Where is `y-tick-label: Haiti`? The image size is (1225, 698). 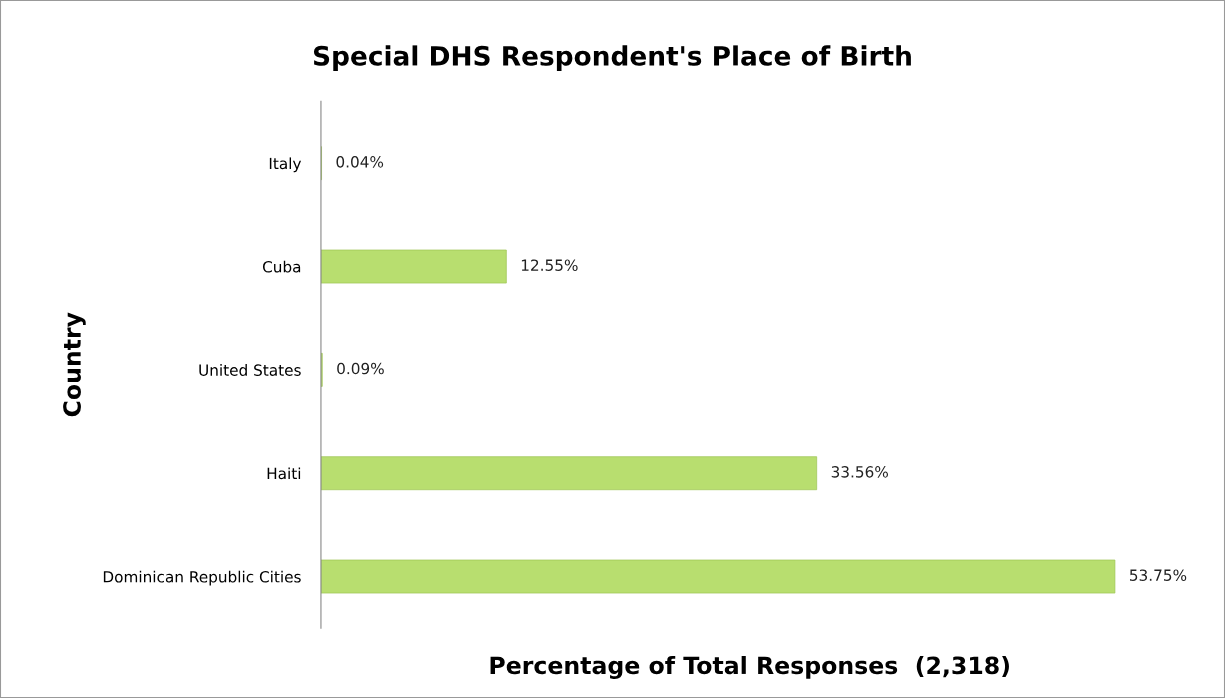 y-tick-label: Haiti is located at coordinates (284, 473).